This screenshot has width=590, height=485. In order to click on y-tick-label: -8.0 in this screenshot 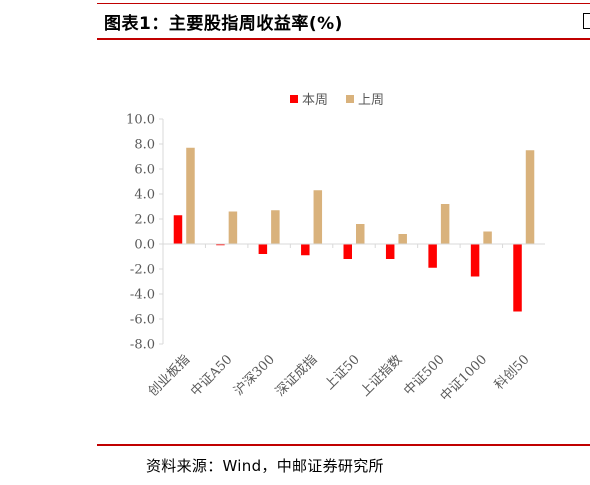, I will do `click(142, 345)`.